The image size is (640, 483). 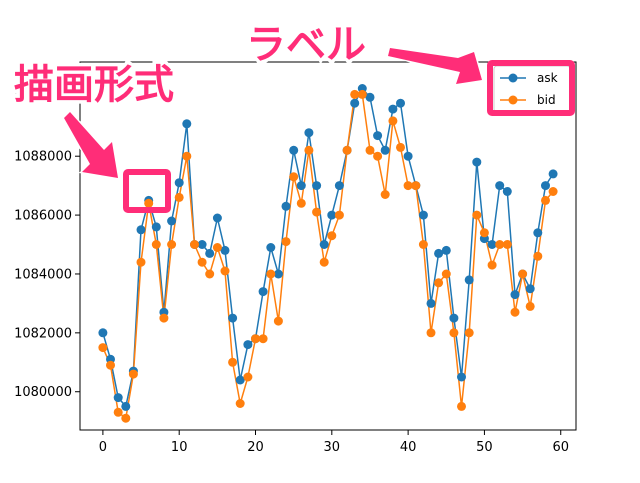 I want to click on y-tick-label: 1082000, so click(x=43, y=333).